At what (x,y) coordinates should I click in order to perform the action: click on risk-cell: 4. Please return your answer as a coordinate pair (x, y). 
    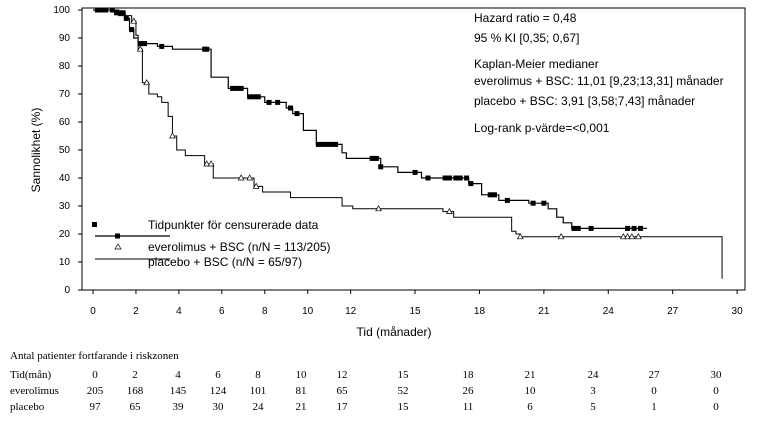
    Looking at the image, I should click on (178, 375).